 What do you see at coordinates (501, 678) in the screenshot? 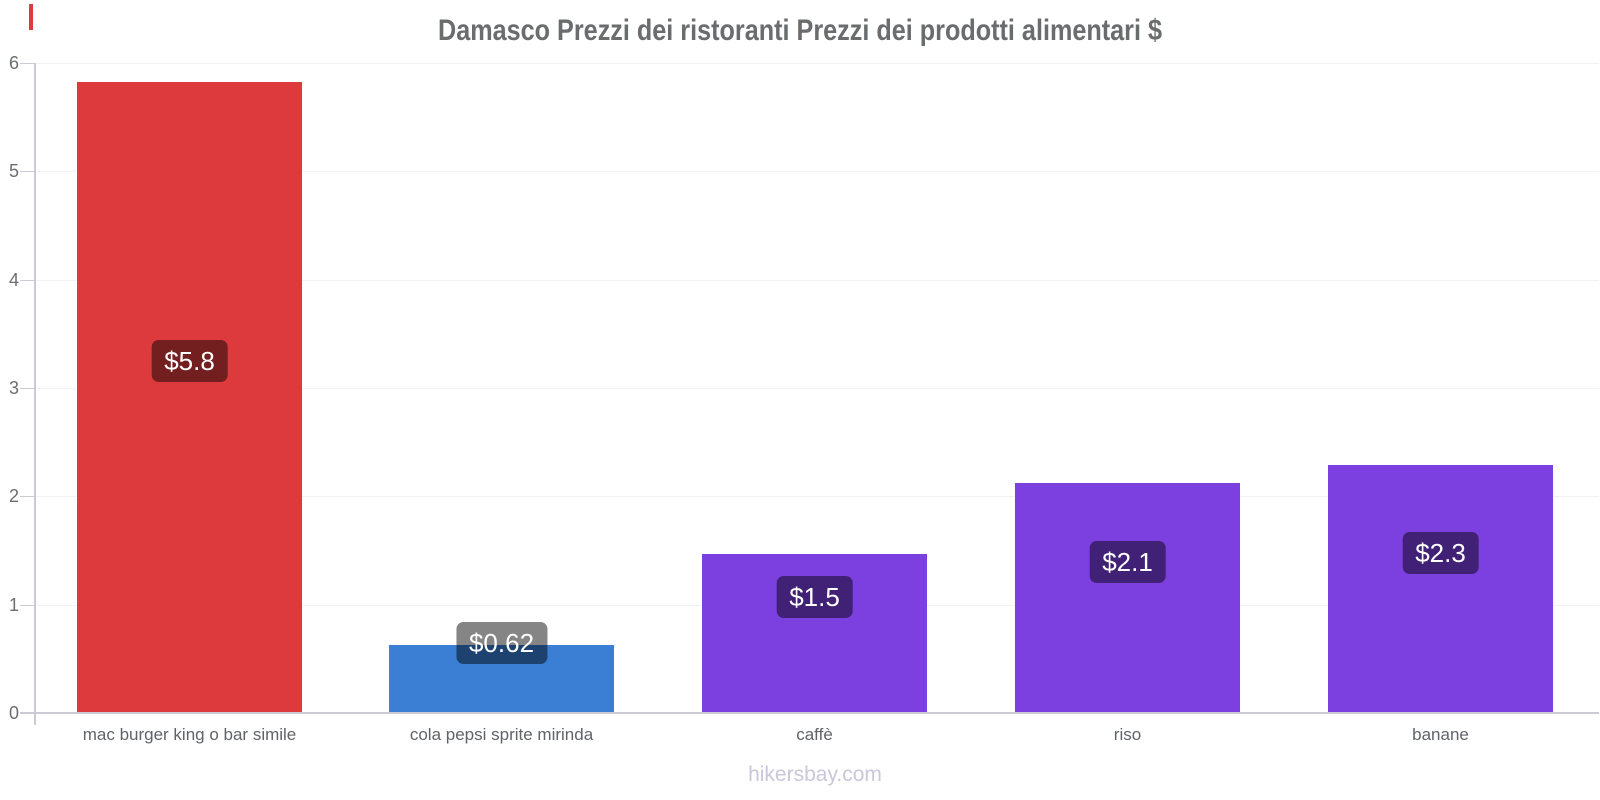
I see `bar-cola-pepsi-sprite-mirinda` at bounding box center [501, 678].